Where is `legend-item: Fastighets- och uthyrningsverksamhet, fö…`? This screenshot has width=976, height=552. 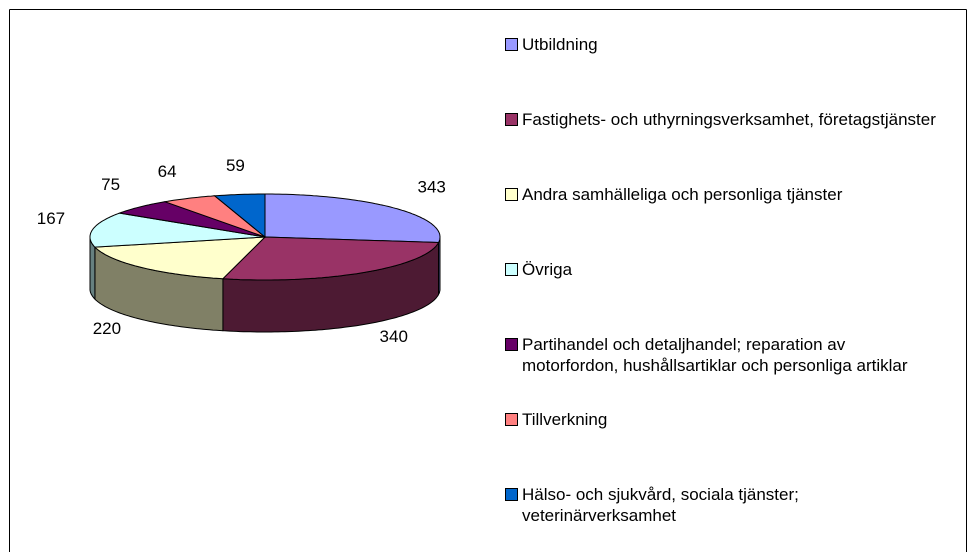
legend-item: Fastighets- och uthyrningsverksamhet, fö… is located at coordinates (721, 119).